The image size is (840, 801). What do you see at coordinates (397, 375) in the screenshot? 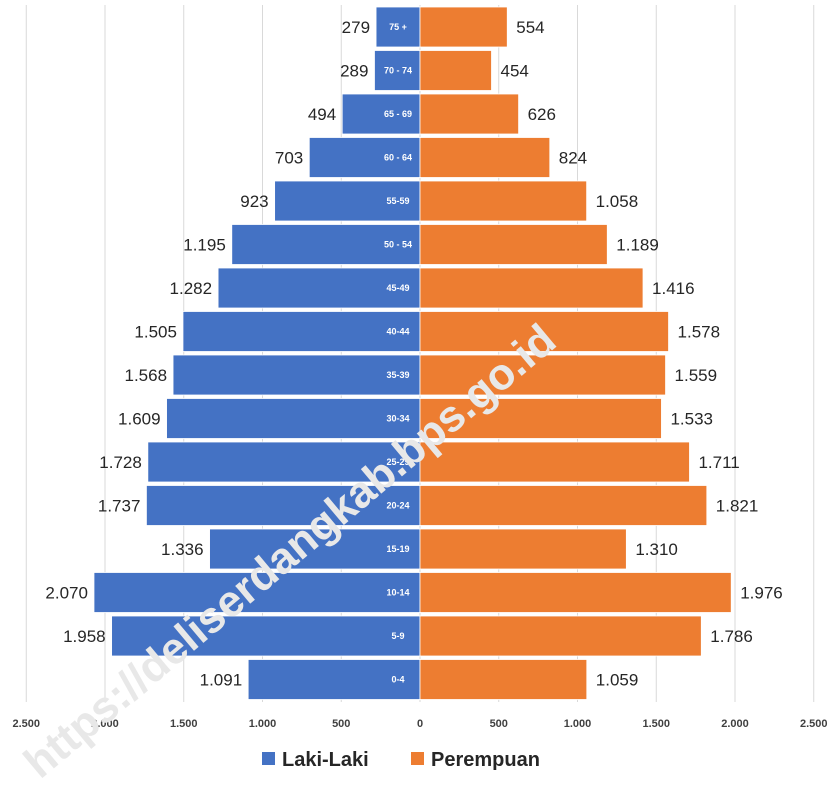
I see `age-group-label: 35-39` at bounding box center [397, 375].